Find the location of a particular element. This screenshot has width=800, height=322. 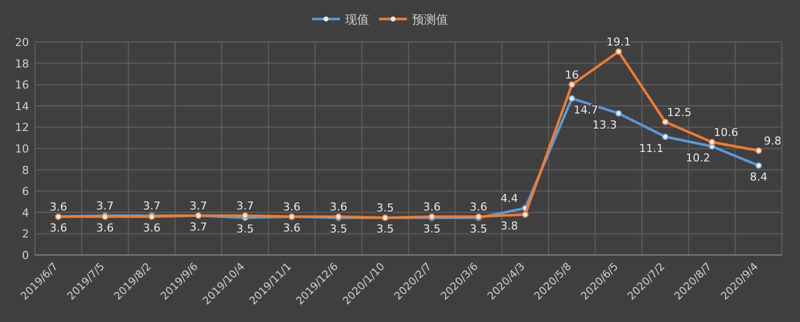

y-tick-label: 14 is located at coordinates (22, 106).